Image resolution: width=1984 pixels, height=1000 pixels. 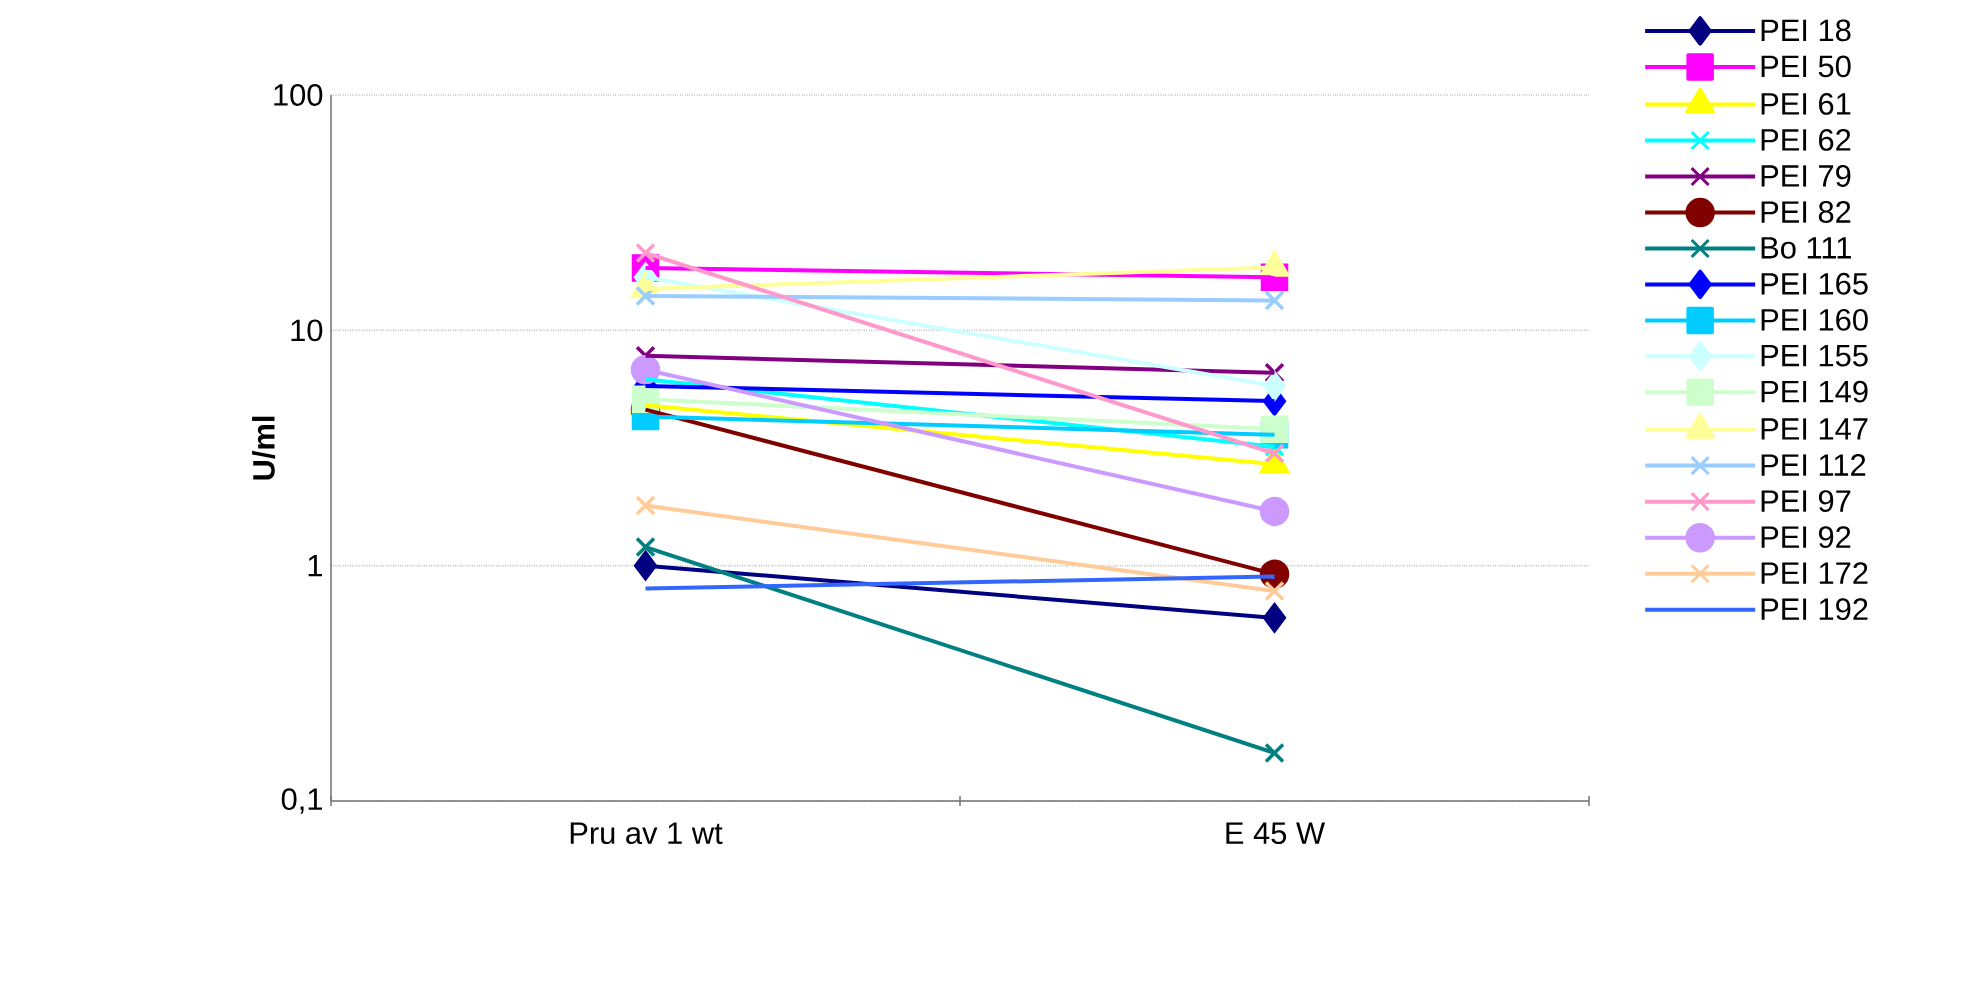 I want to click on legend-label: PEI 82, so click(x=1806, y=212).